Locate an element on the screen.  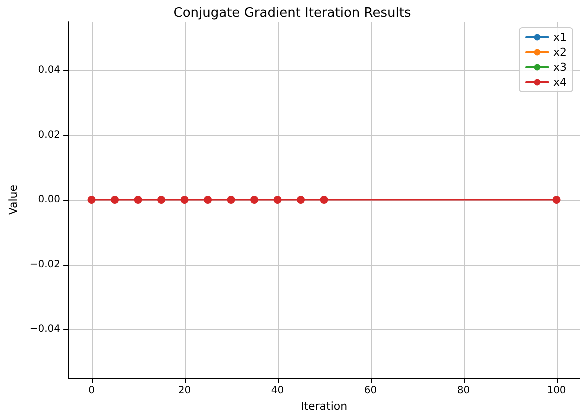
y-axis-title: Value is located at coordinates (13, 200).